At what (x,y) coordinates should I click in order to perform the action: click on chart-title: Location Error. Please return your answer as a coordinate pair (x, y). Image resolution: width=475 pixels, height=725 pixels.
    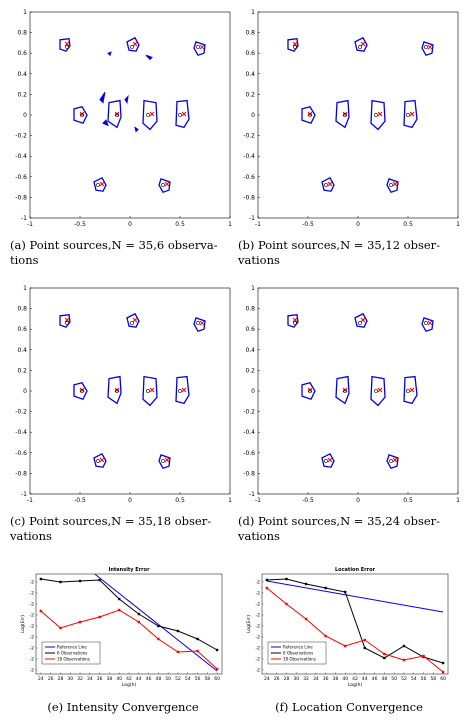
    Looking at the image, I should click on (355, 570).